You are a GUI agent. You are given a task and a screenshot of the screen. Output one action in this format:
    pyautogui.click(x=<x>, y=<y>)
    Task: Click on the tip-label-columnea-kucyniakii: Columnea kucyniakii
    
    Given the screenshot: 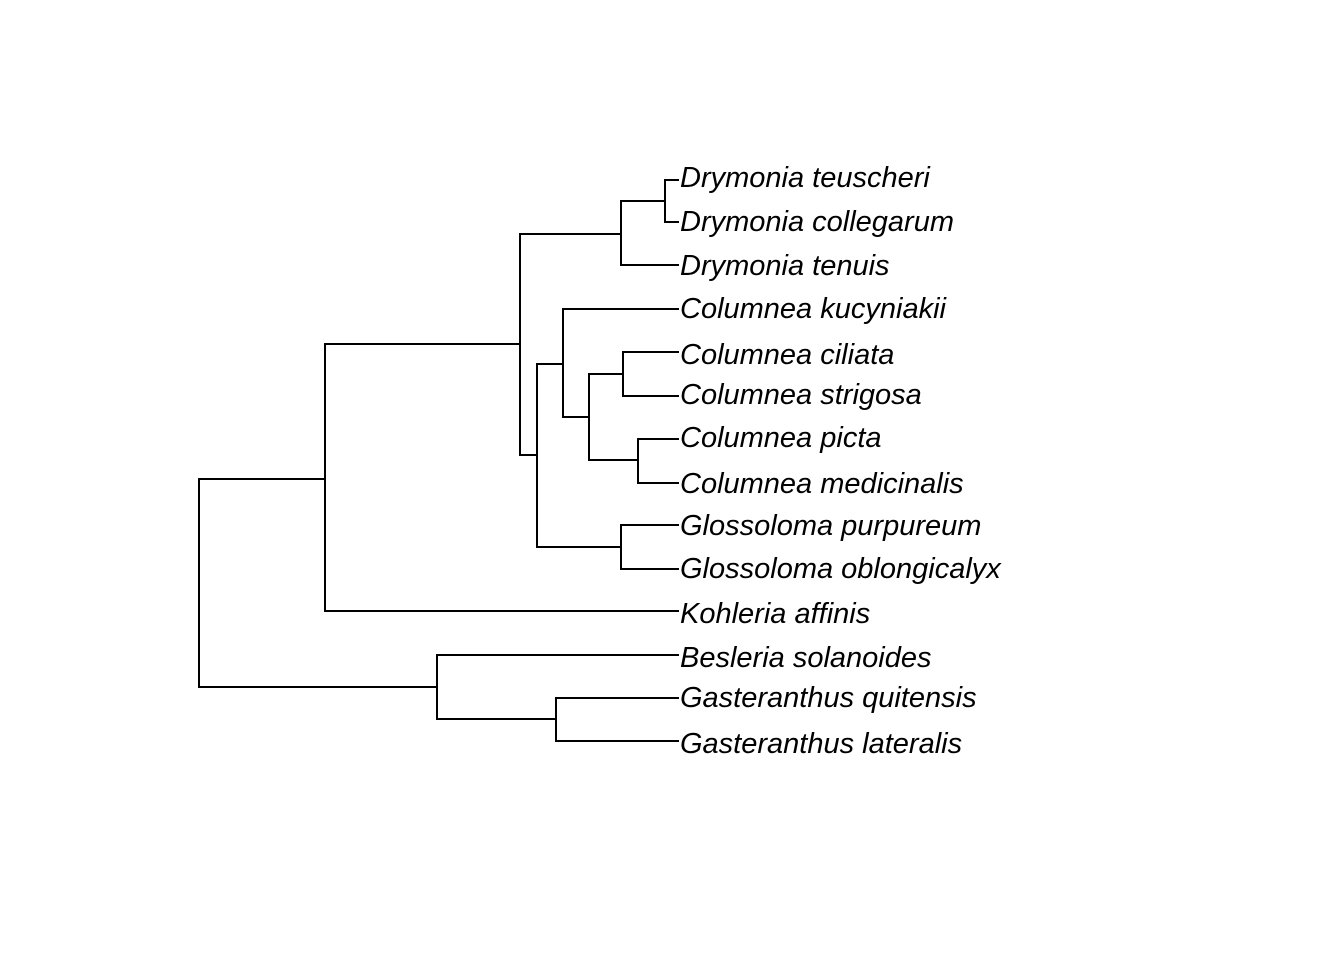 What is the action you would take?
    pyautogui.click(x=814, y=309)
    